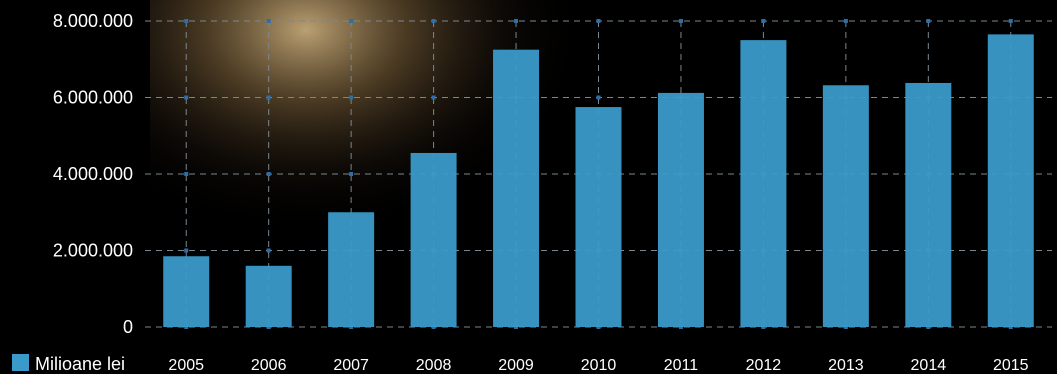  I want to click on y-axis-ticks: 0 2.000.000 4.000.000 6.000.000 8.000.000, so click(93, 174).